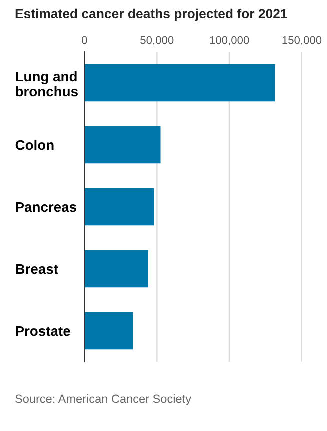 This screenshot has height=431, width=327. What do you see at coordinates (35, 145) in the screenshot?
I see `y-tick-label: Colon` at bounding box center [35, 145].